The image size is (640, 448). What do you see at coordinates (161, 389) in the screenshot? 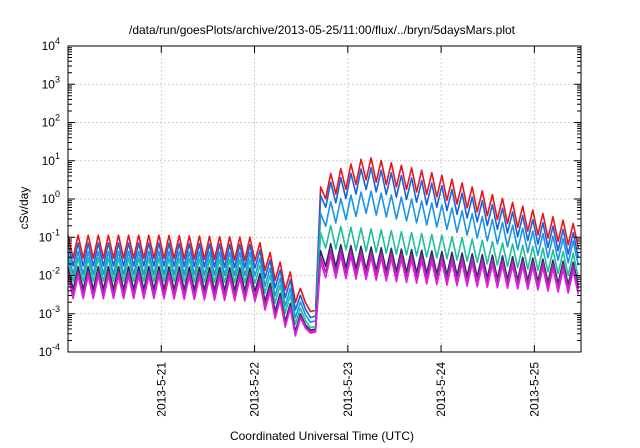
I see `x-tick-label: 2013-5-21` at bounding box center [161, 389].